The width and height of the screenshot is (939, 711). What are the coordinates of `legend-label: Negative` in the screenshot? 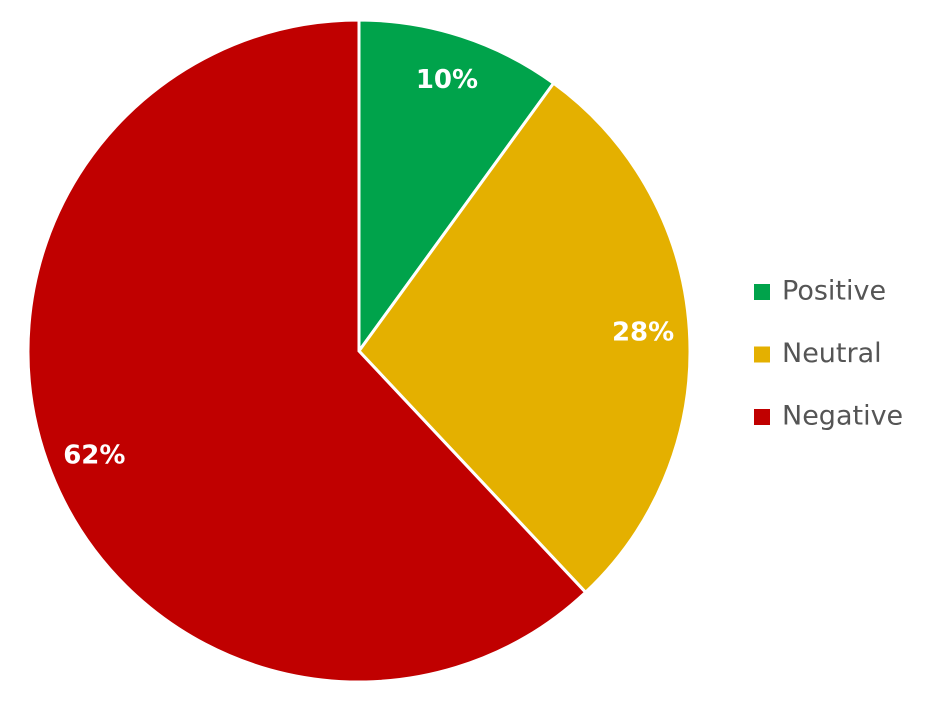 It's located at (842, 416).